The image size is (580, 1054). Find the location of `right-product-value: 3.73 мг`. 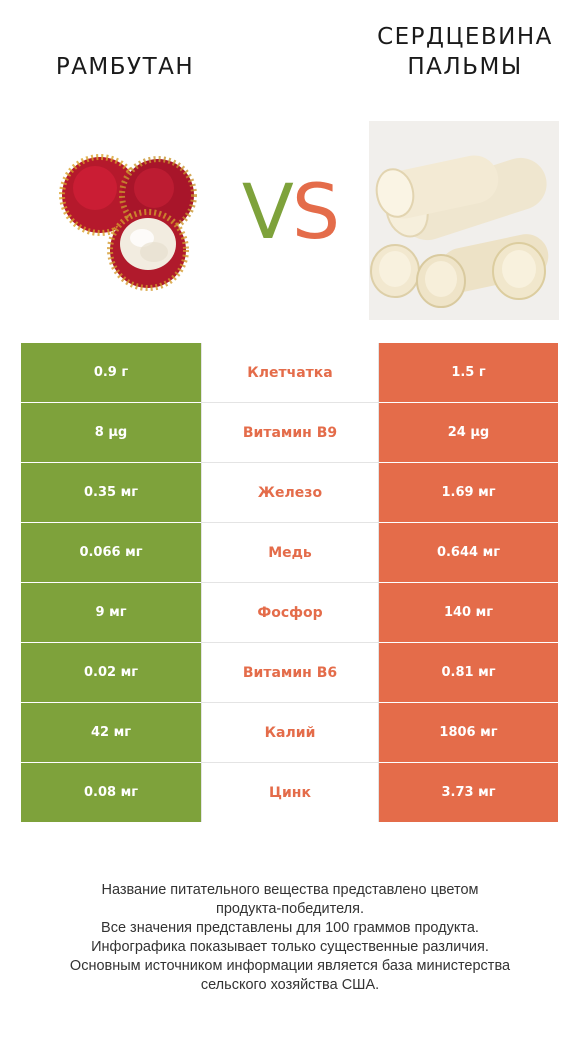

right-product-value: 3.73 мг is located at coordinates (468, 792).